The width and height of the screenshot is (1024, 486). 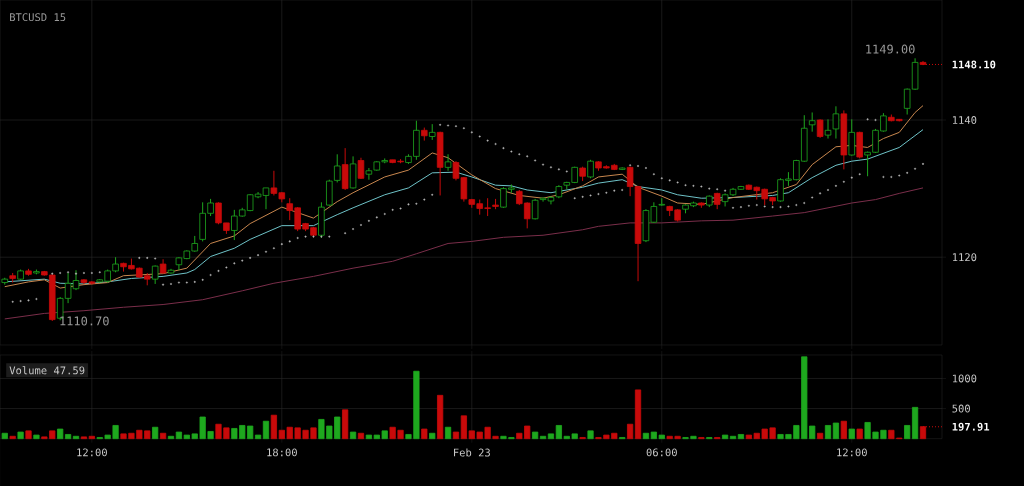 I want to click on annotation: 1149.00, so click(x=890, y=49).